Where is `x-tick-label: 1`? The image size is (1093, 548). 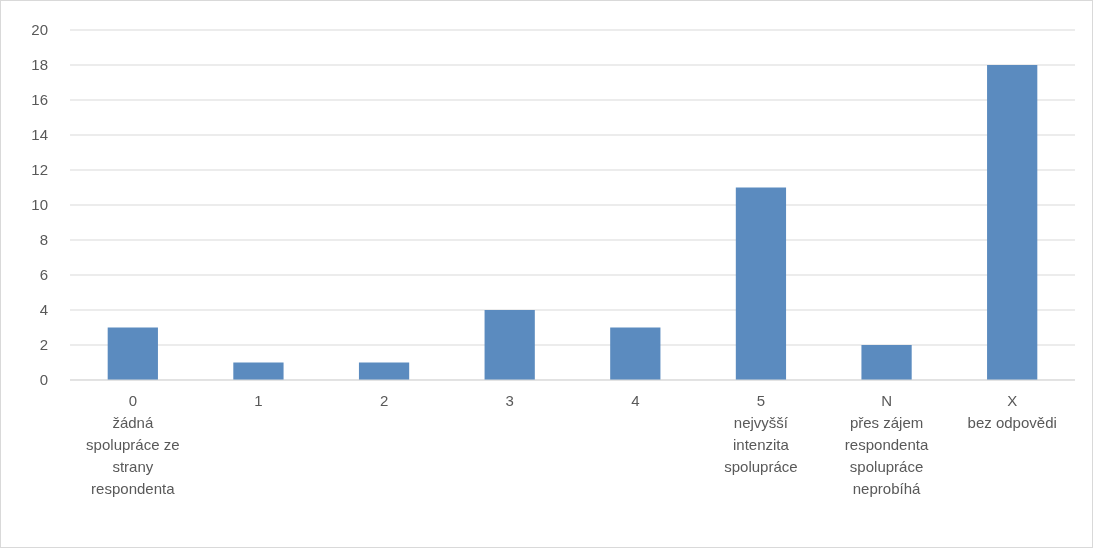
x-tick-label: 1 is located at coordinates (258, 400).